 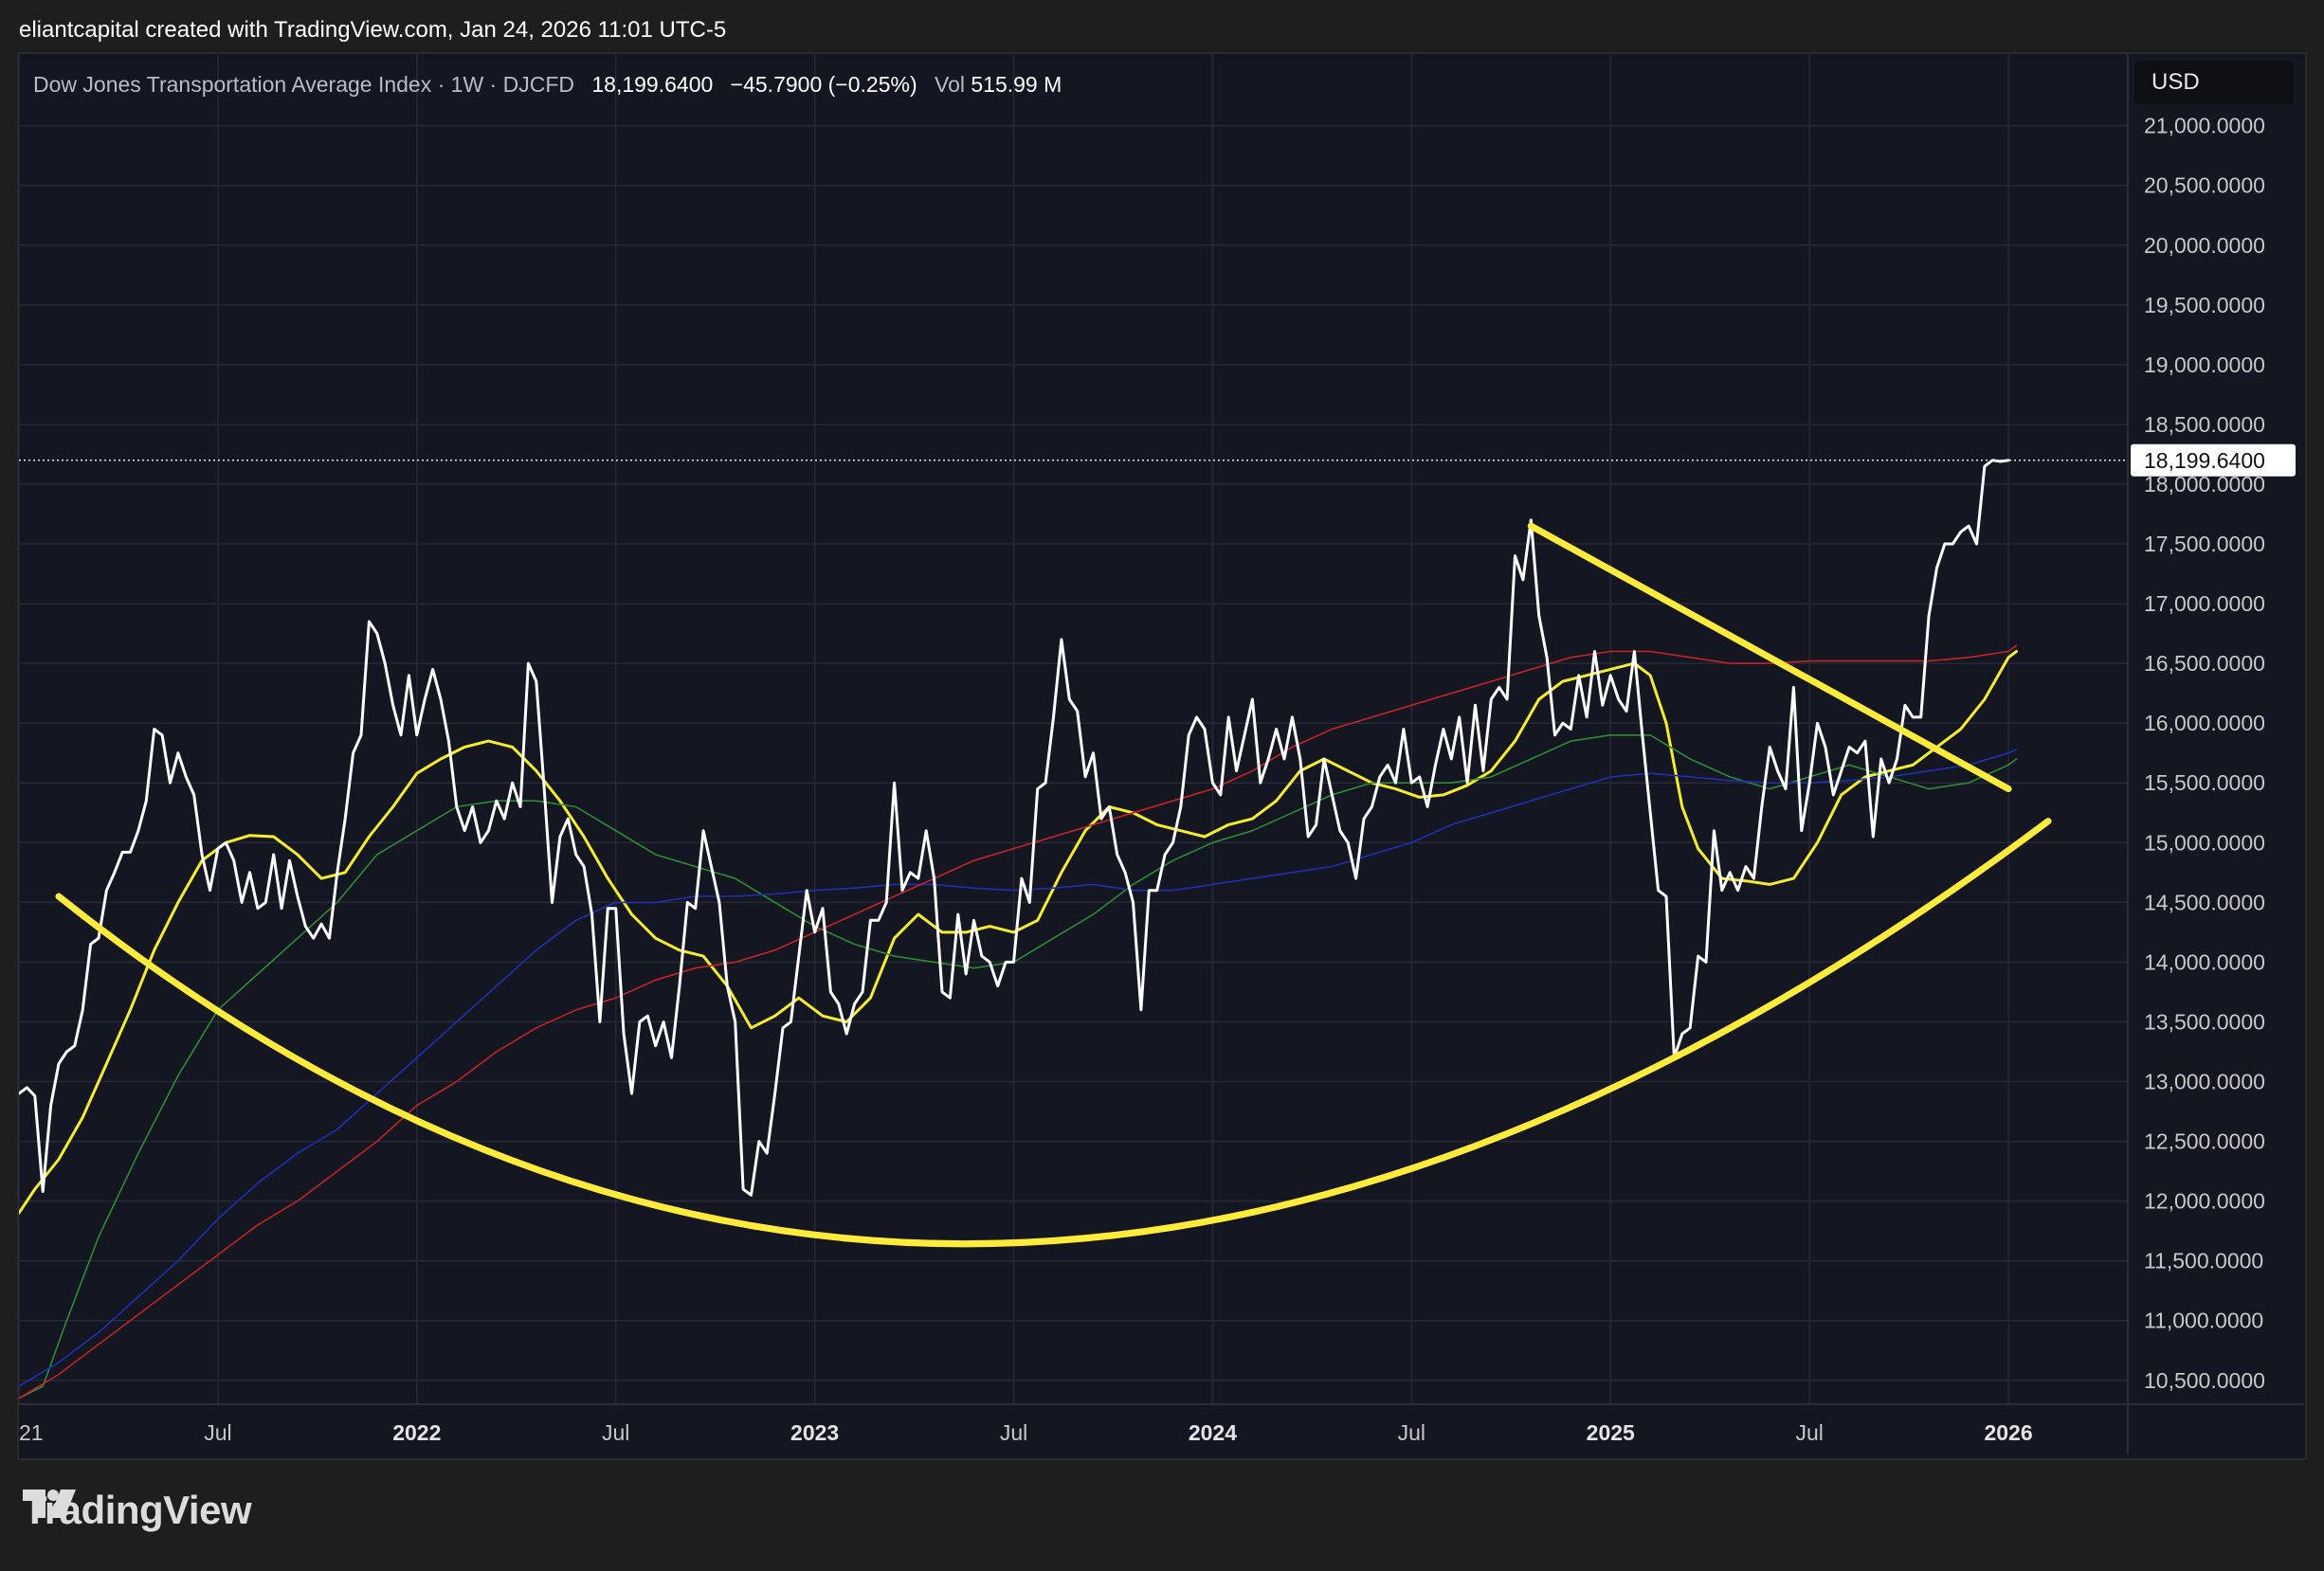 What do you see at coordinates (2204, 364) in the screenshot?
I see `price-tick-label: 19,000.0000` at bounding box center [2204, 364].